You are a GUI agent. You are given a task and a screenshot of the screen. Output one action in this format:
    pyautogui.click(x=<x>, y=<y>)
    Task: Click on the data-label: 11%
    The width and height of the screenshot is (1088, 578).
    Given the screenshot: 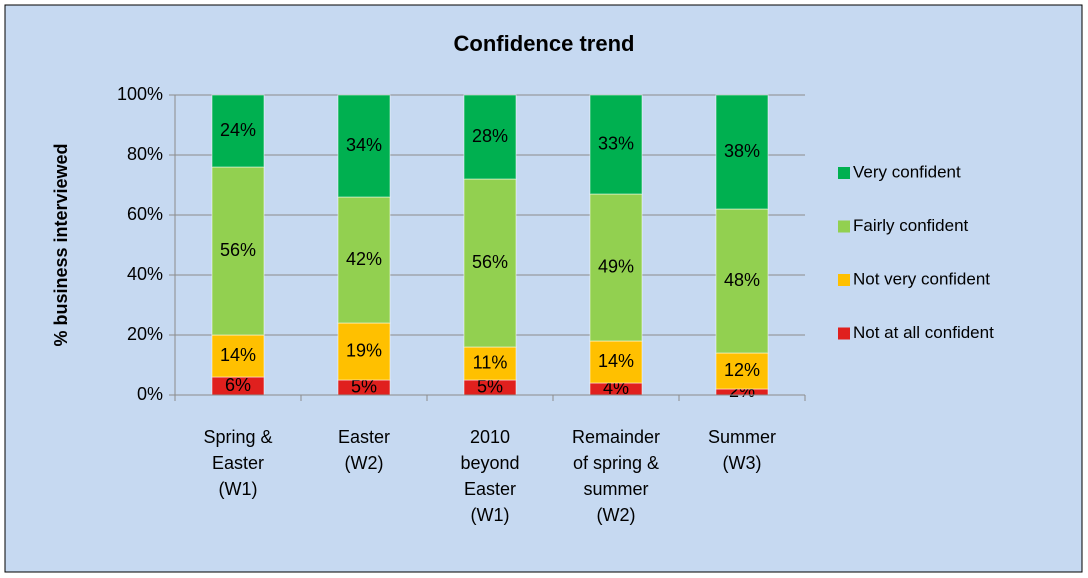 What is the action you would take?
    pyautogui.click(x=490, y=362)
    